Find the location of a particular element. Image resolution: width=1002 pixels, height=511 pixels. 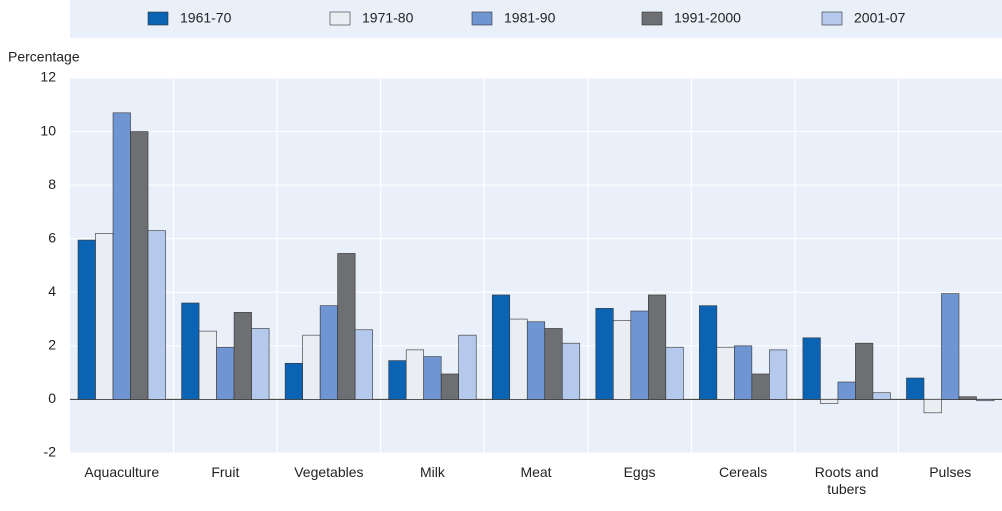

legend-label: 1991-2000 is located at coordinates (707, 18).